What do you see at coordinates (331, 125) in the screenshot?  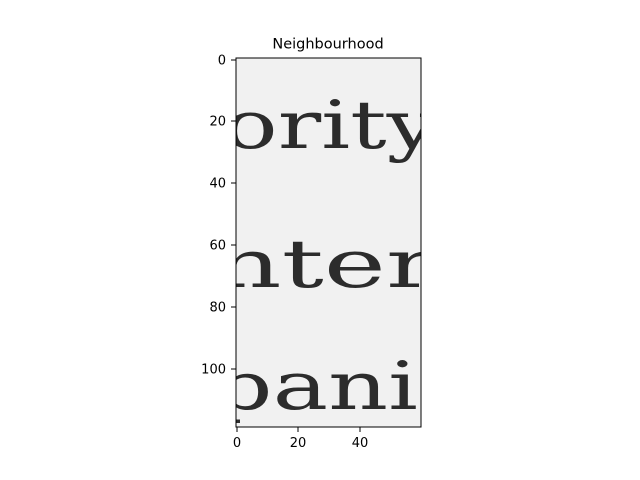 I see `scanned-word-1: ority` at bounding box center [331, 125].